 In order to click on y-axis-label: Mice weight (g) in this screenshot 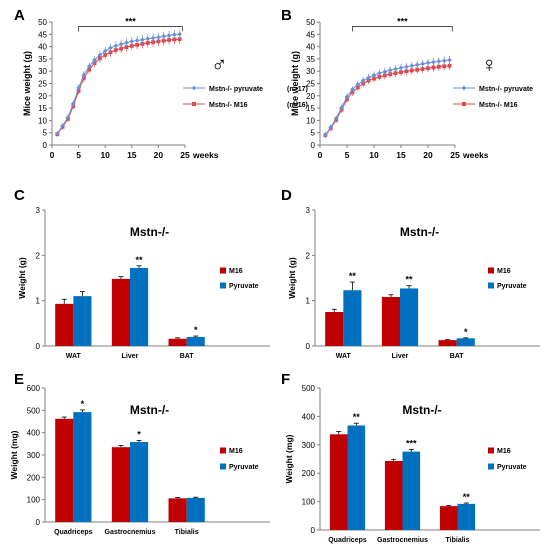, I will do `click(295, 83)`.